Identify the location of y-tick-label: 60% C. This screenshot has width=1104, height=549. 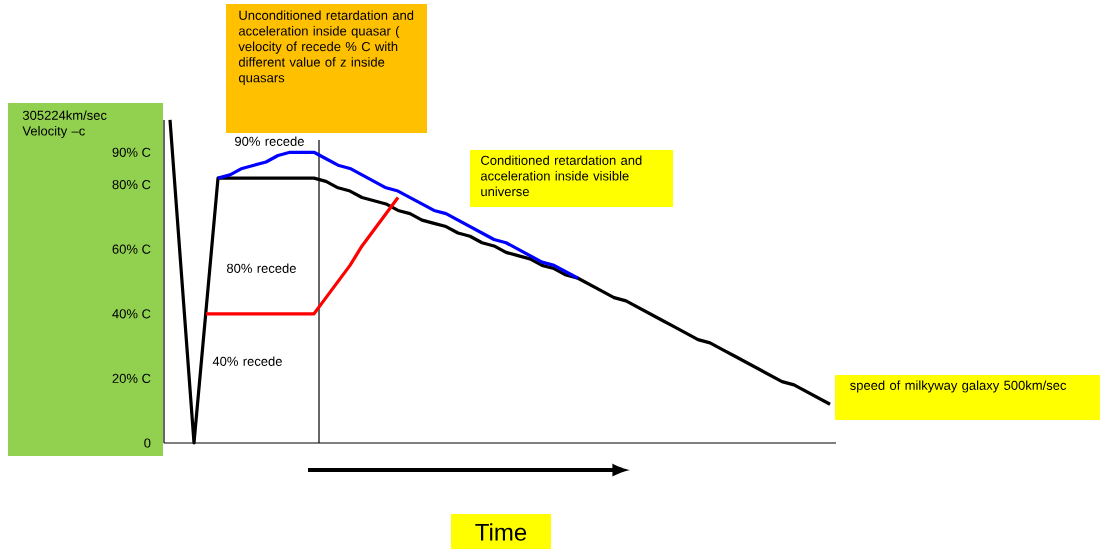
(131, 249).